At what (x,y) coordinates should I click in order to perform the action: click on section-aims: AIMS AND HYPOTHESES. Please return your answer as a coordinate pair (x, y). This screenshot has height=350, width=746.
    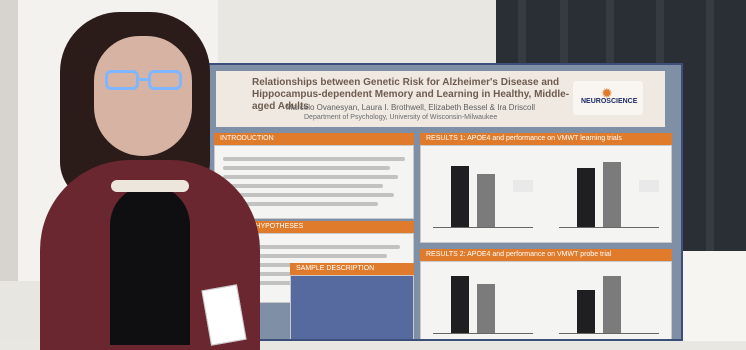
    Looking at the image, I should click on (314, 227).